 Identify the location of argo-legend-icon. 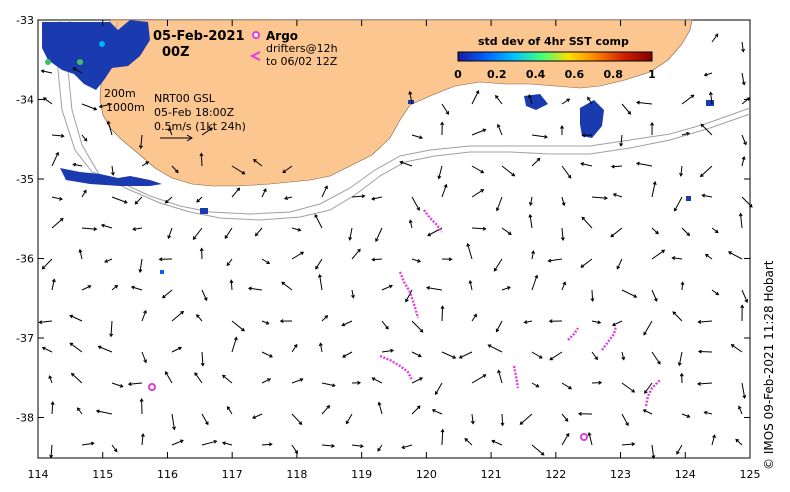
(256, 35).